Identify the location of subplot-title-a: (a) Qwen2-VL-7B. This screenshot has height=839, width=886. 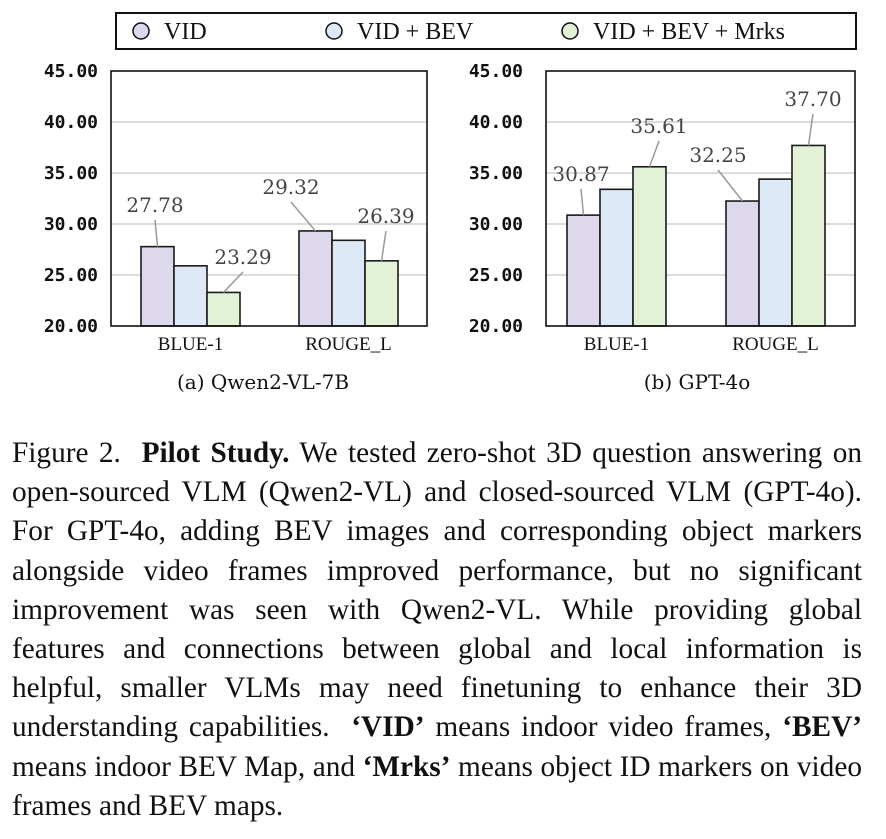
(263, 382).